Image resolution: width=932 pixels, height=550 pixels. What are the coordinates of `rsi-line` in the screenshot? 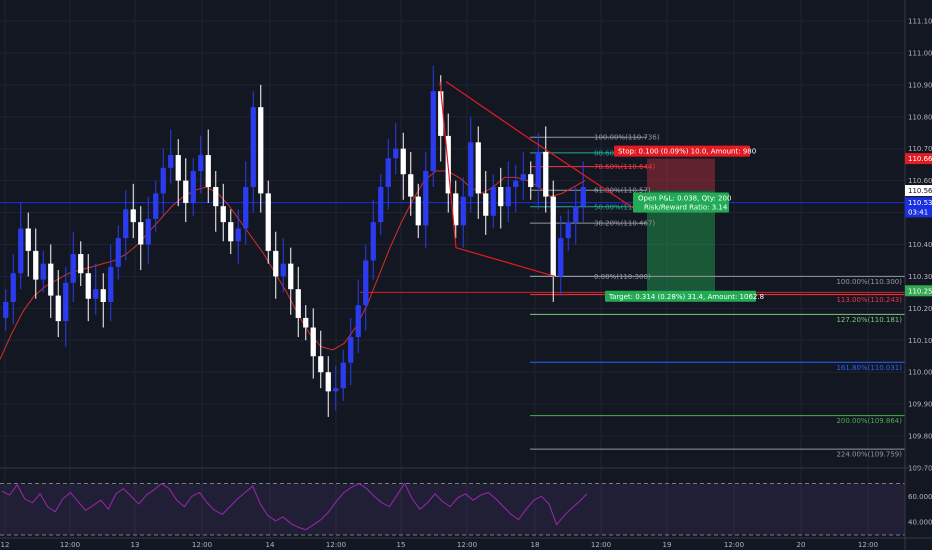 It's located at (294, 506).